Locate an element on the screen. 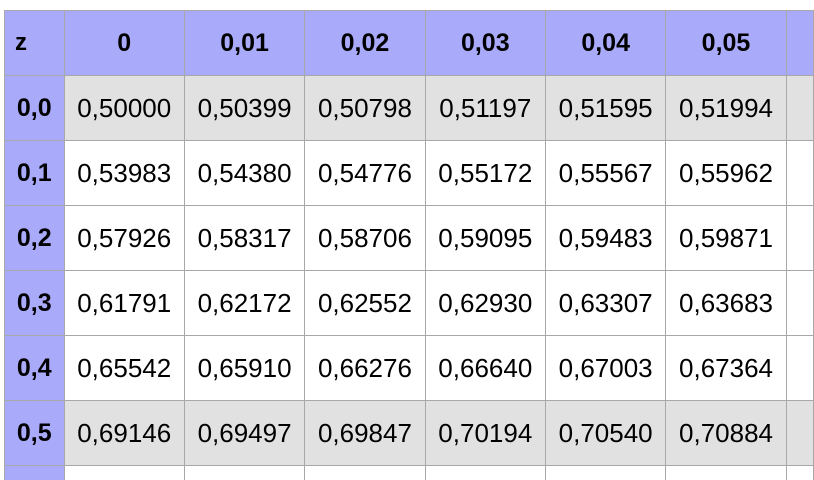 The height and width of the screenshot is (480, 814). table-cell: 0,69847 is located at coordinates (365, 433).